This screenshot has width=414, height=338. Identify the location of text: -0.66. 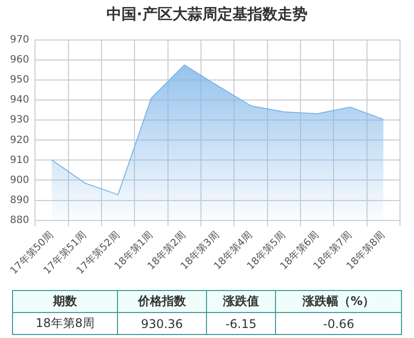
(339, 323).